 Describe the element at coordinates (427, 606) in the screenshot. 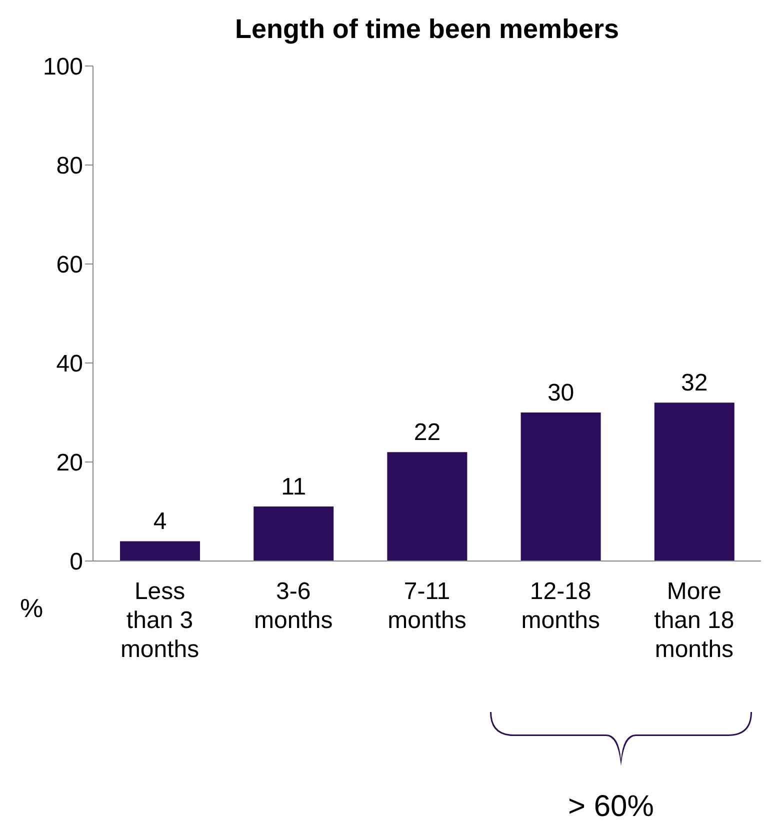

I see `x-tick-label: 7-11 months` at that location.